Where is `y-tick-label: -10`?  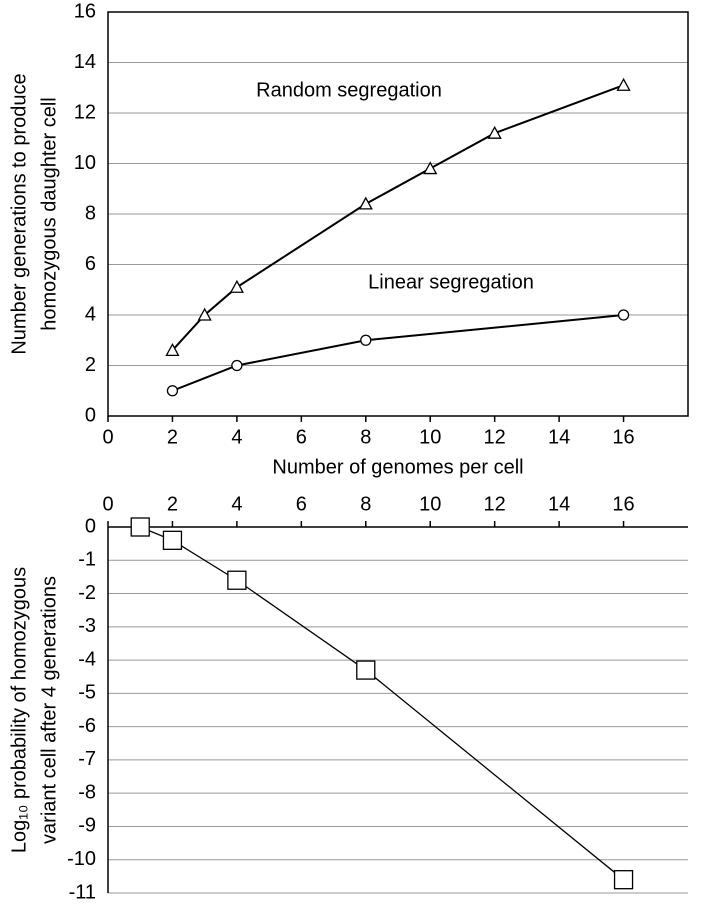
y-tick-label: -10 is located at coordinates (81, 859).